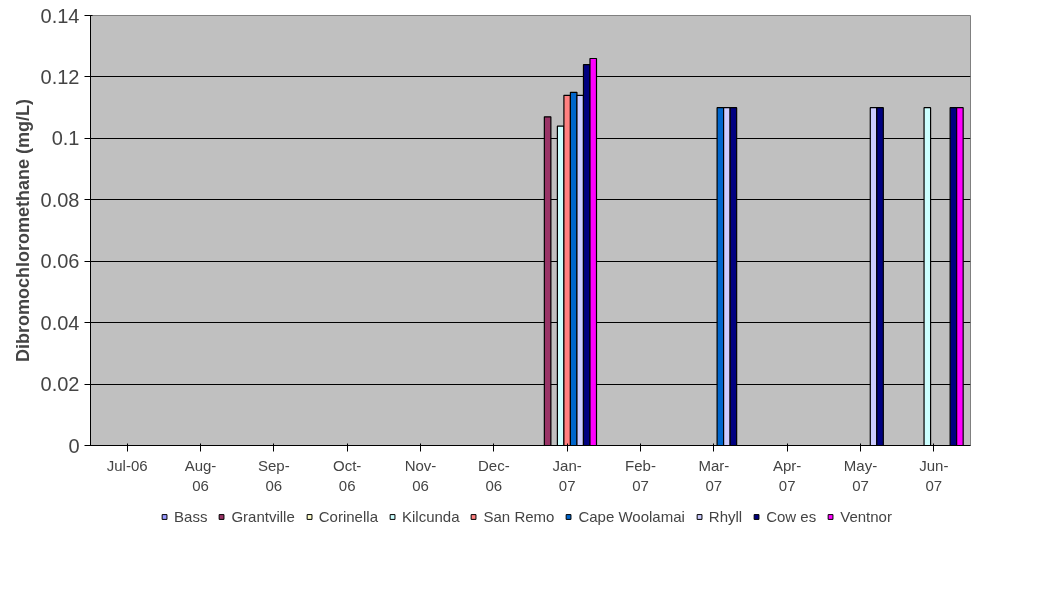 Image resolution: width=1045 pixels, height=598 pixels. I want to click on legend-label: San Remo, so click(519, 516).